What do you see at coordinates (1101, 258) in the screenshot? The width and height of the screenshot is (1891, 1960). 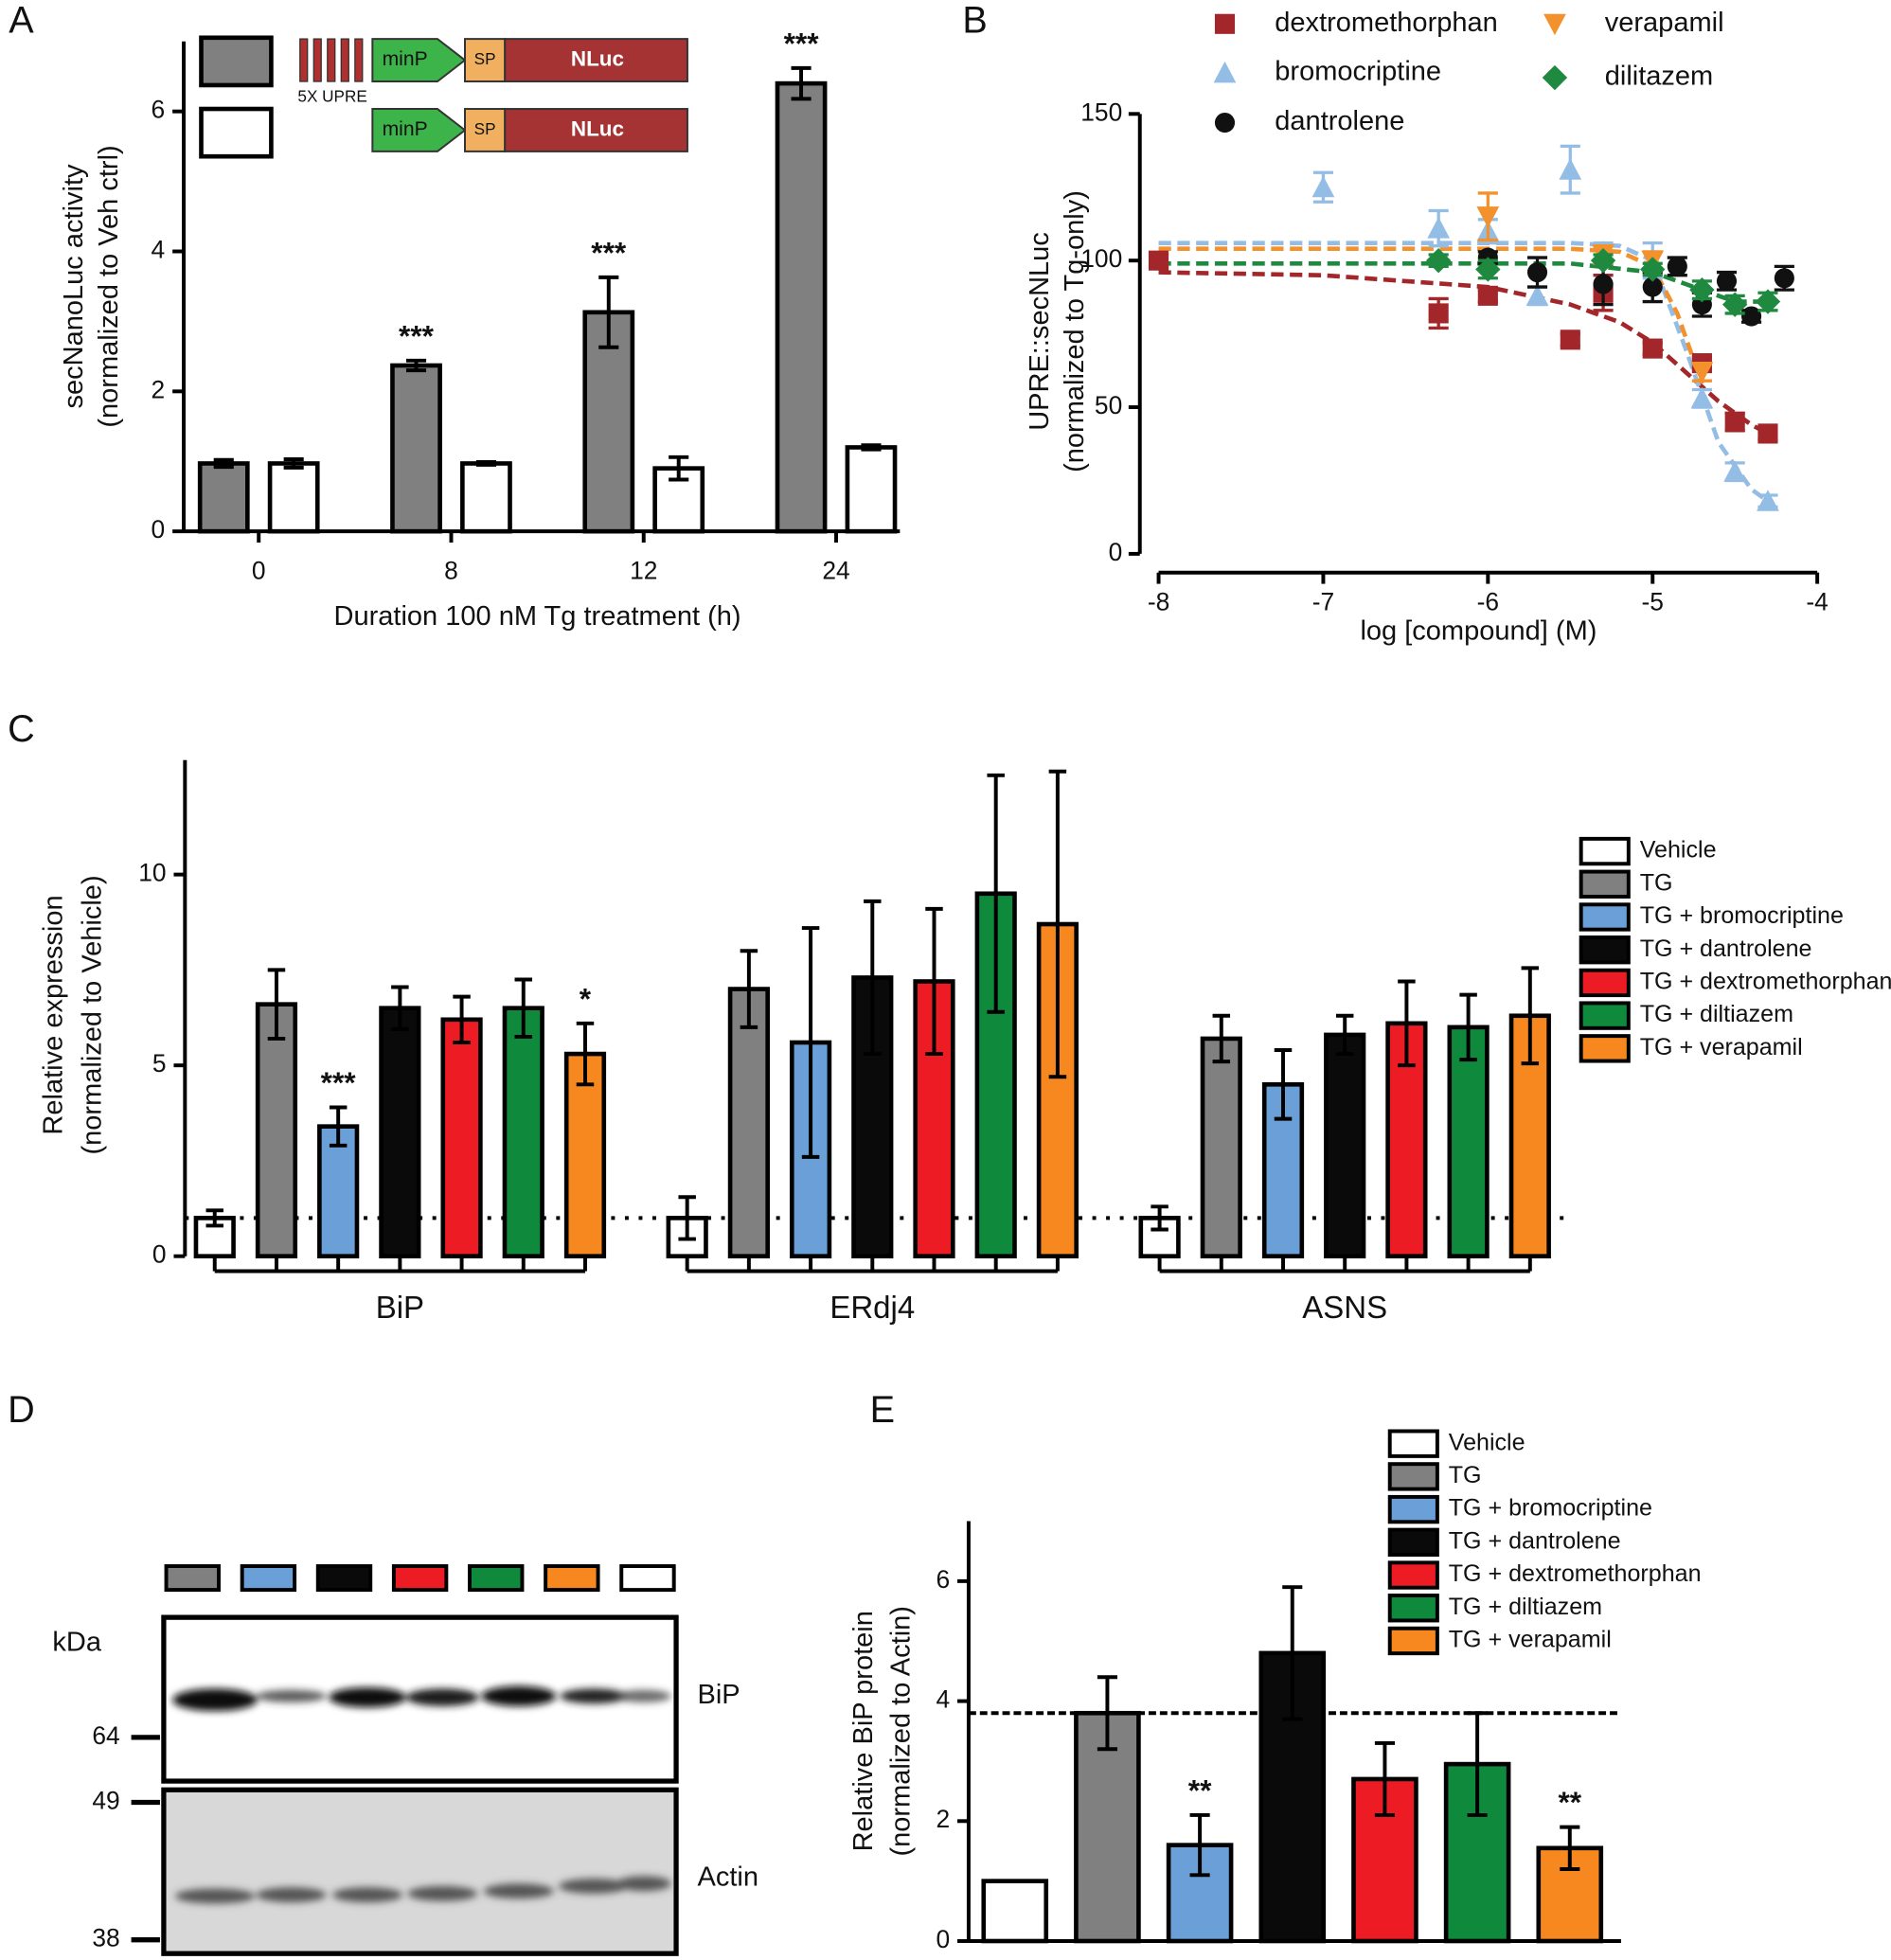 I see `y-tick-label: 100` at bounding box center [1101, 258].